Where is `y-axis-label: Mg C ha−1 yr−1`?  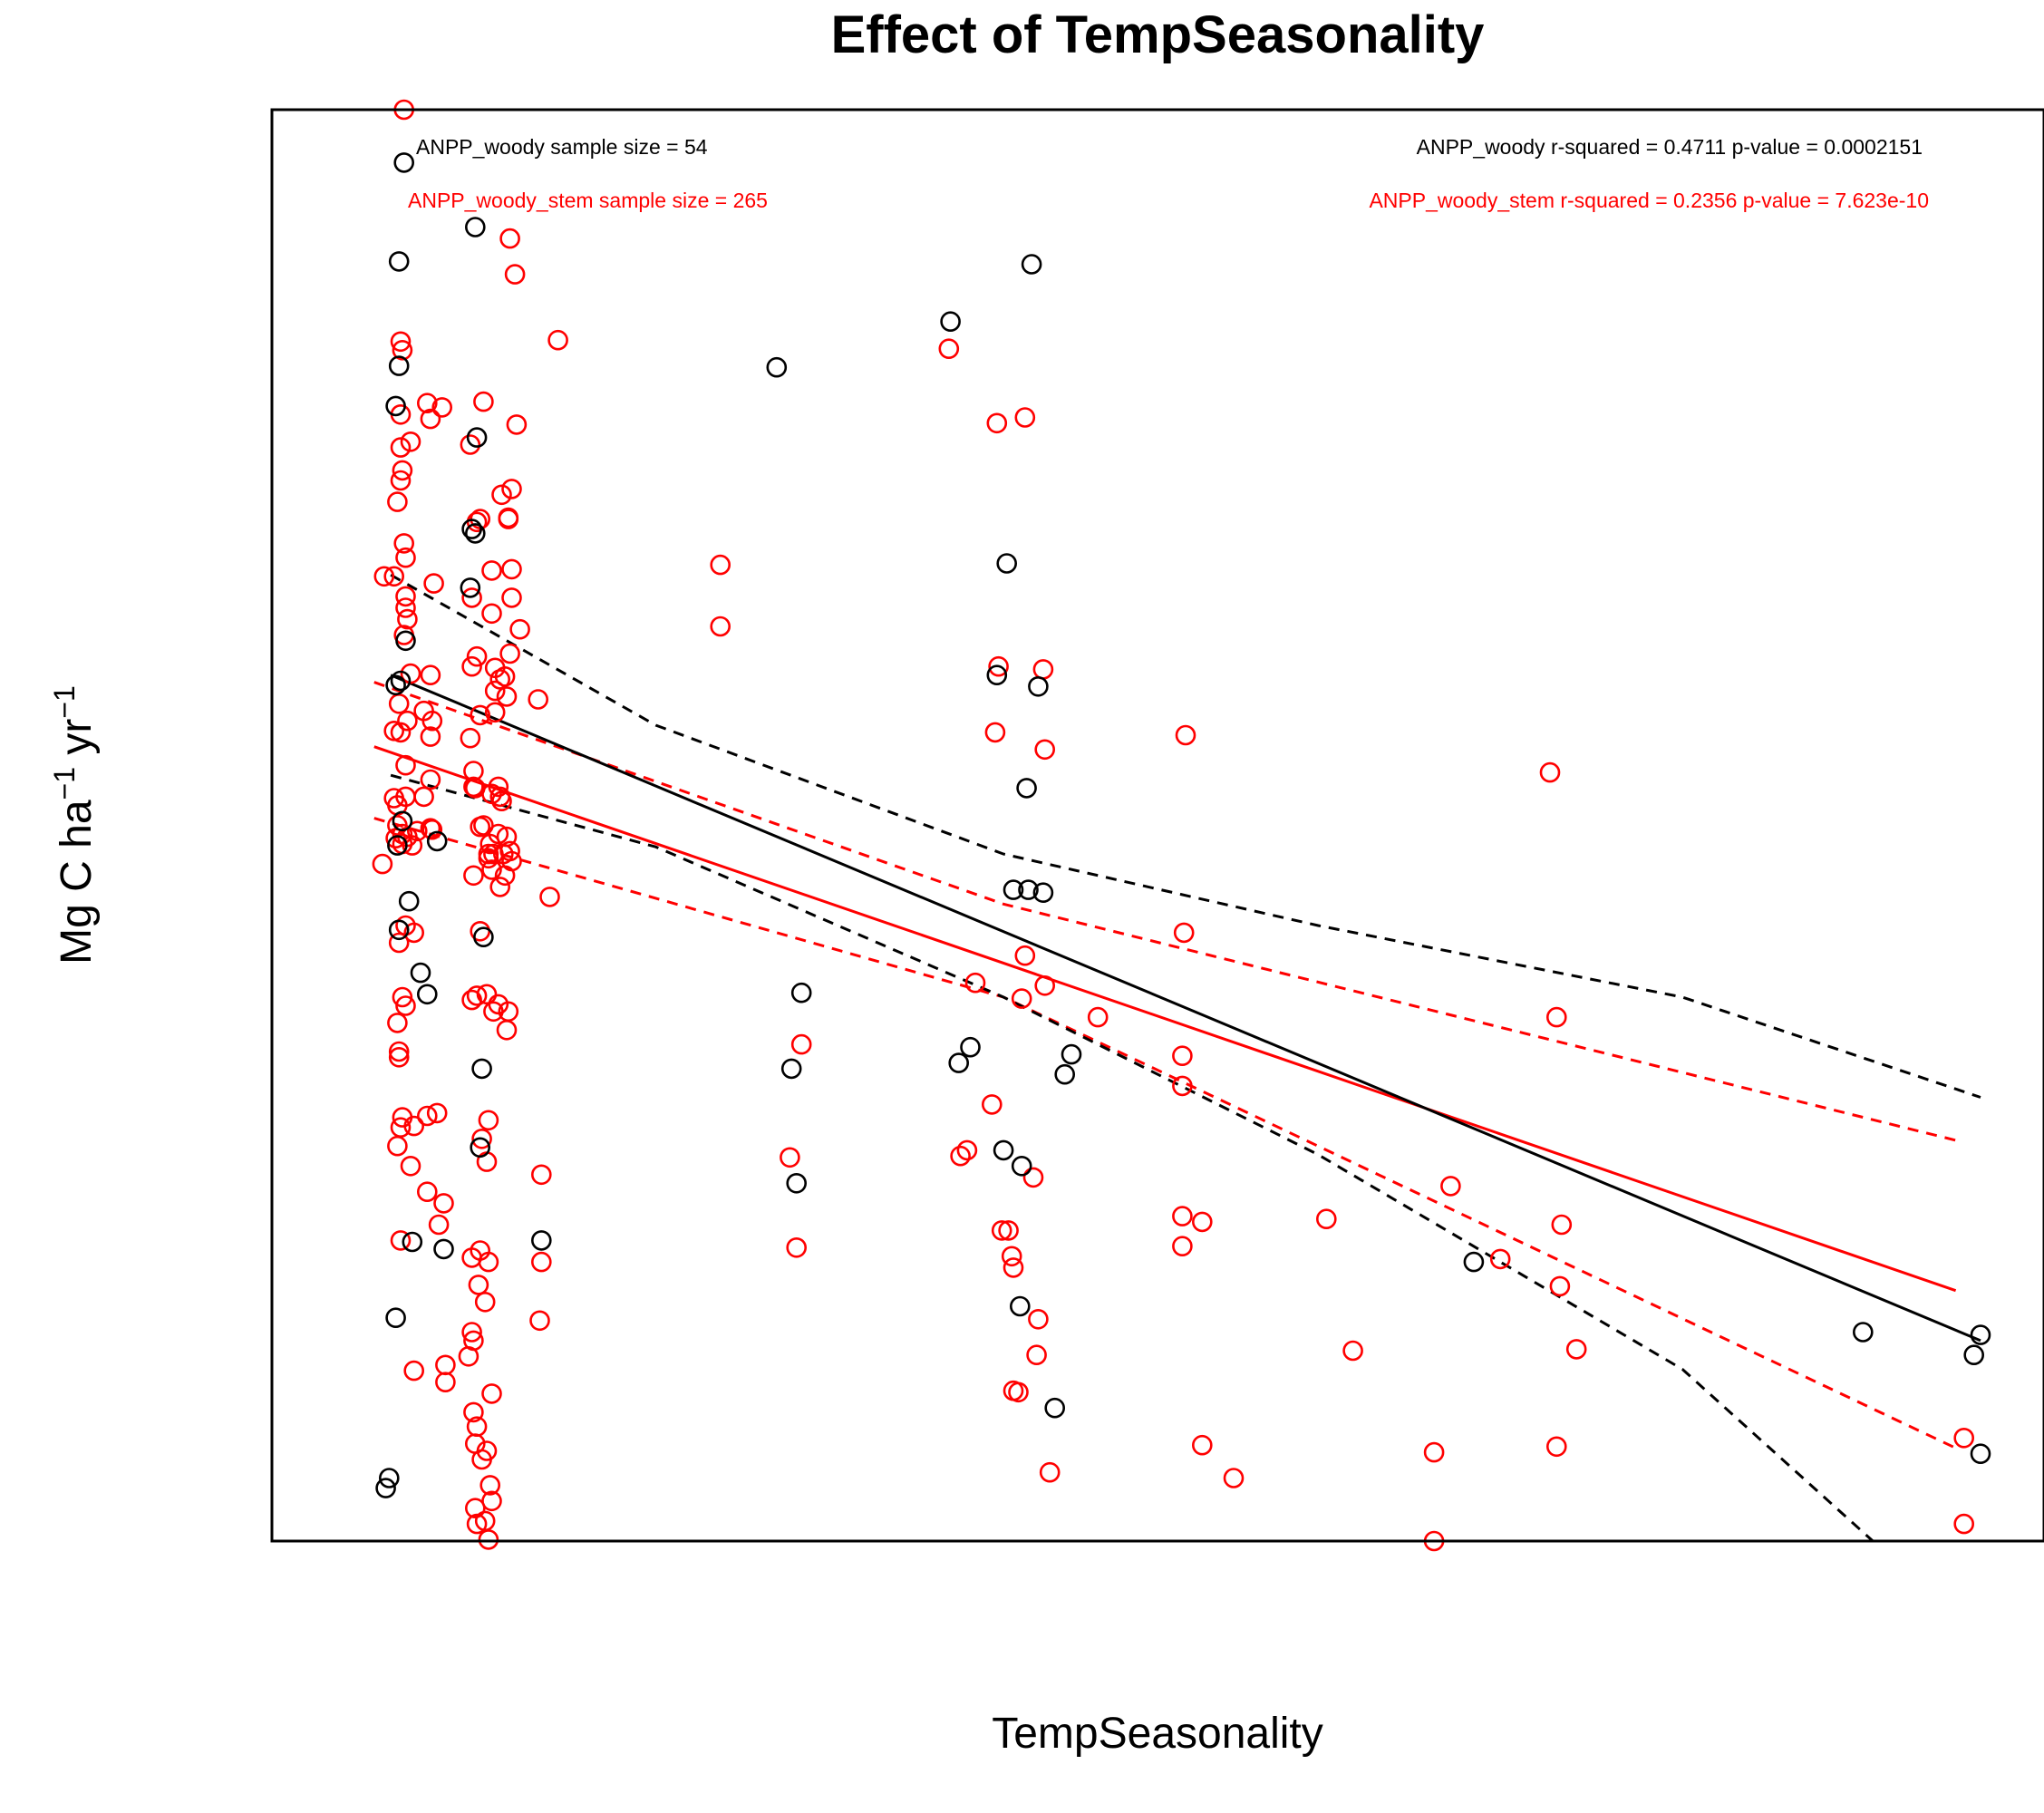
y-axis-label: Mg C ha−1 yr−1 is located at coordinates (74, 825).